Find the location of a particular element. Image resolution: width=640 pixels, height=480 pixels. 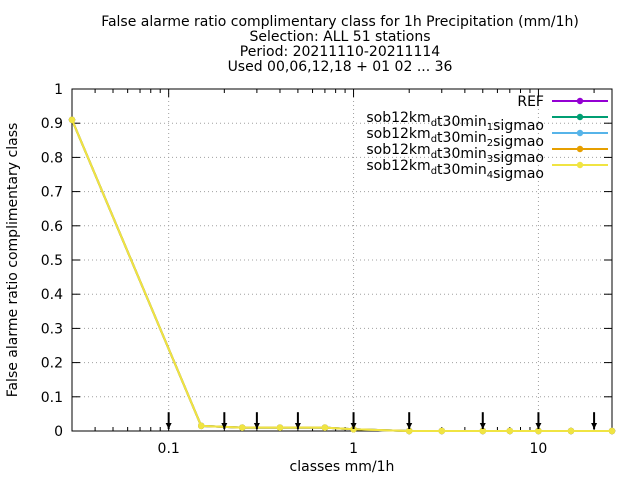

y-tick-label: 0.9 is located at coordinates (52, 124).